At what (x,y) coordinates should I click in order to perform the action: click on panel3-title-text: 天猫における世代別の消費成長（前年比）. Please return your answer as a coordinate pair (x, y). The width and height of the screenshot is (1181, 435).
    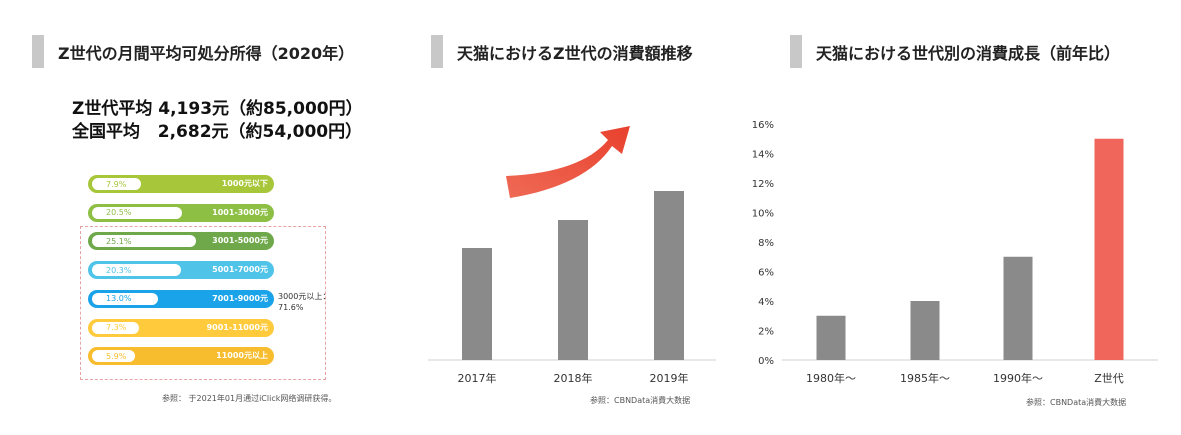
    Looking at the image, I should click on (968, 53).